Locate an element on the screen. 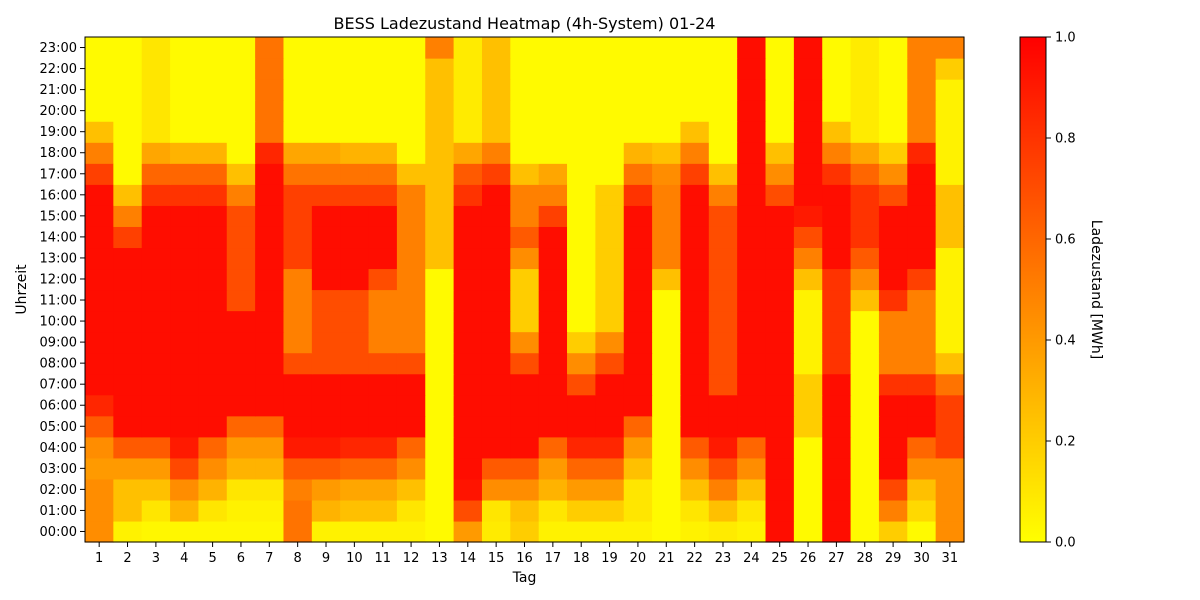 The image size is (1200, 600). x-tick-label: 6 is located at coordinates (241, 558).